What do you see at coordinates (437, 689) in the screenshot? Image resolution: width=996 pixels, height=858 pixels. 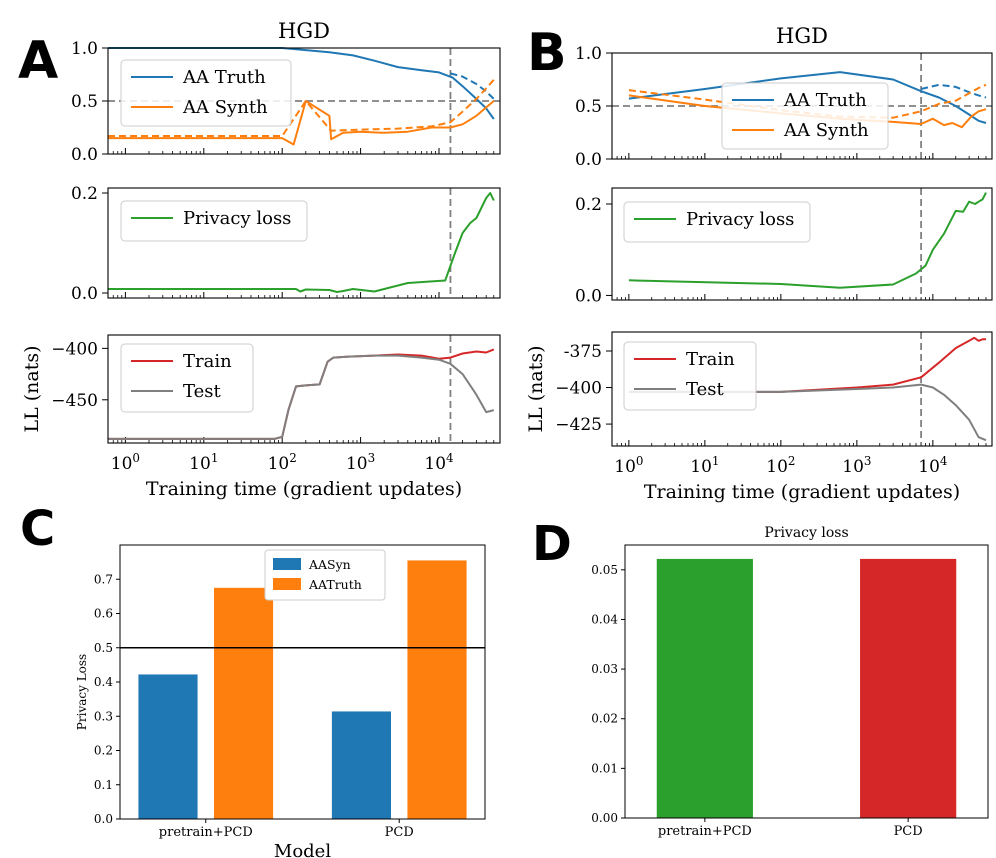 I see `bar-aatruth-pcd` at bounding box center [437, 689].